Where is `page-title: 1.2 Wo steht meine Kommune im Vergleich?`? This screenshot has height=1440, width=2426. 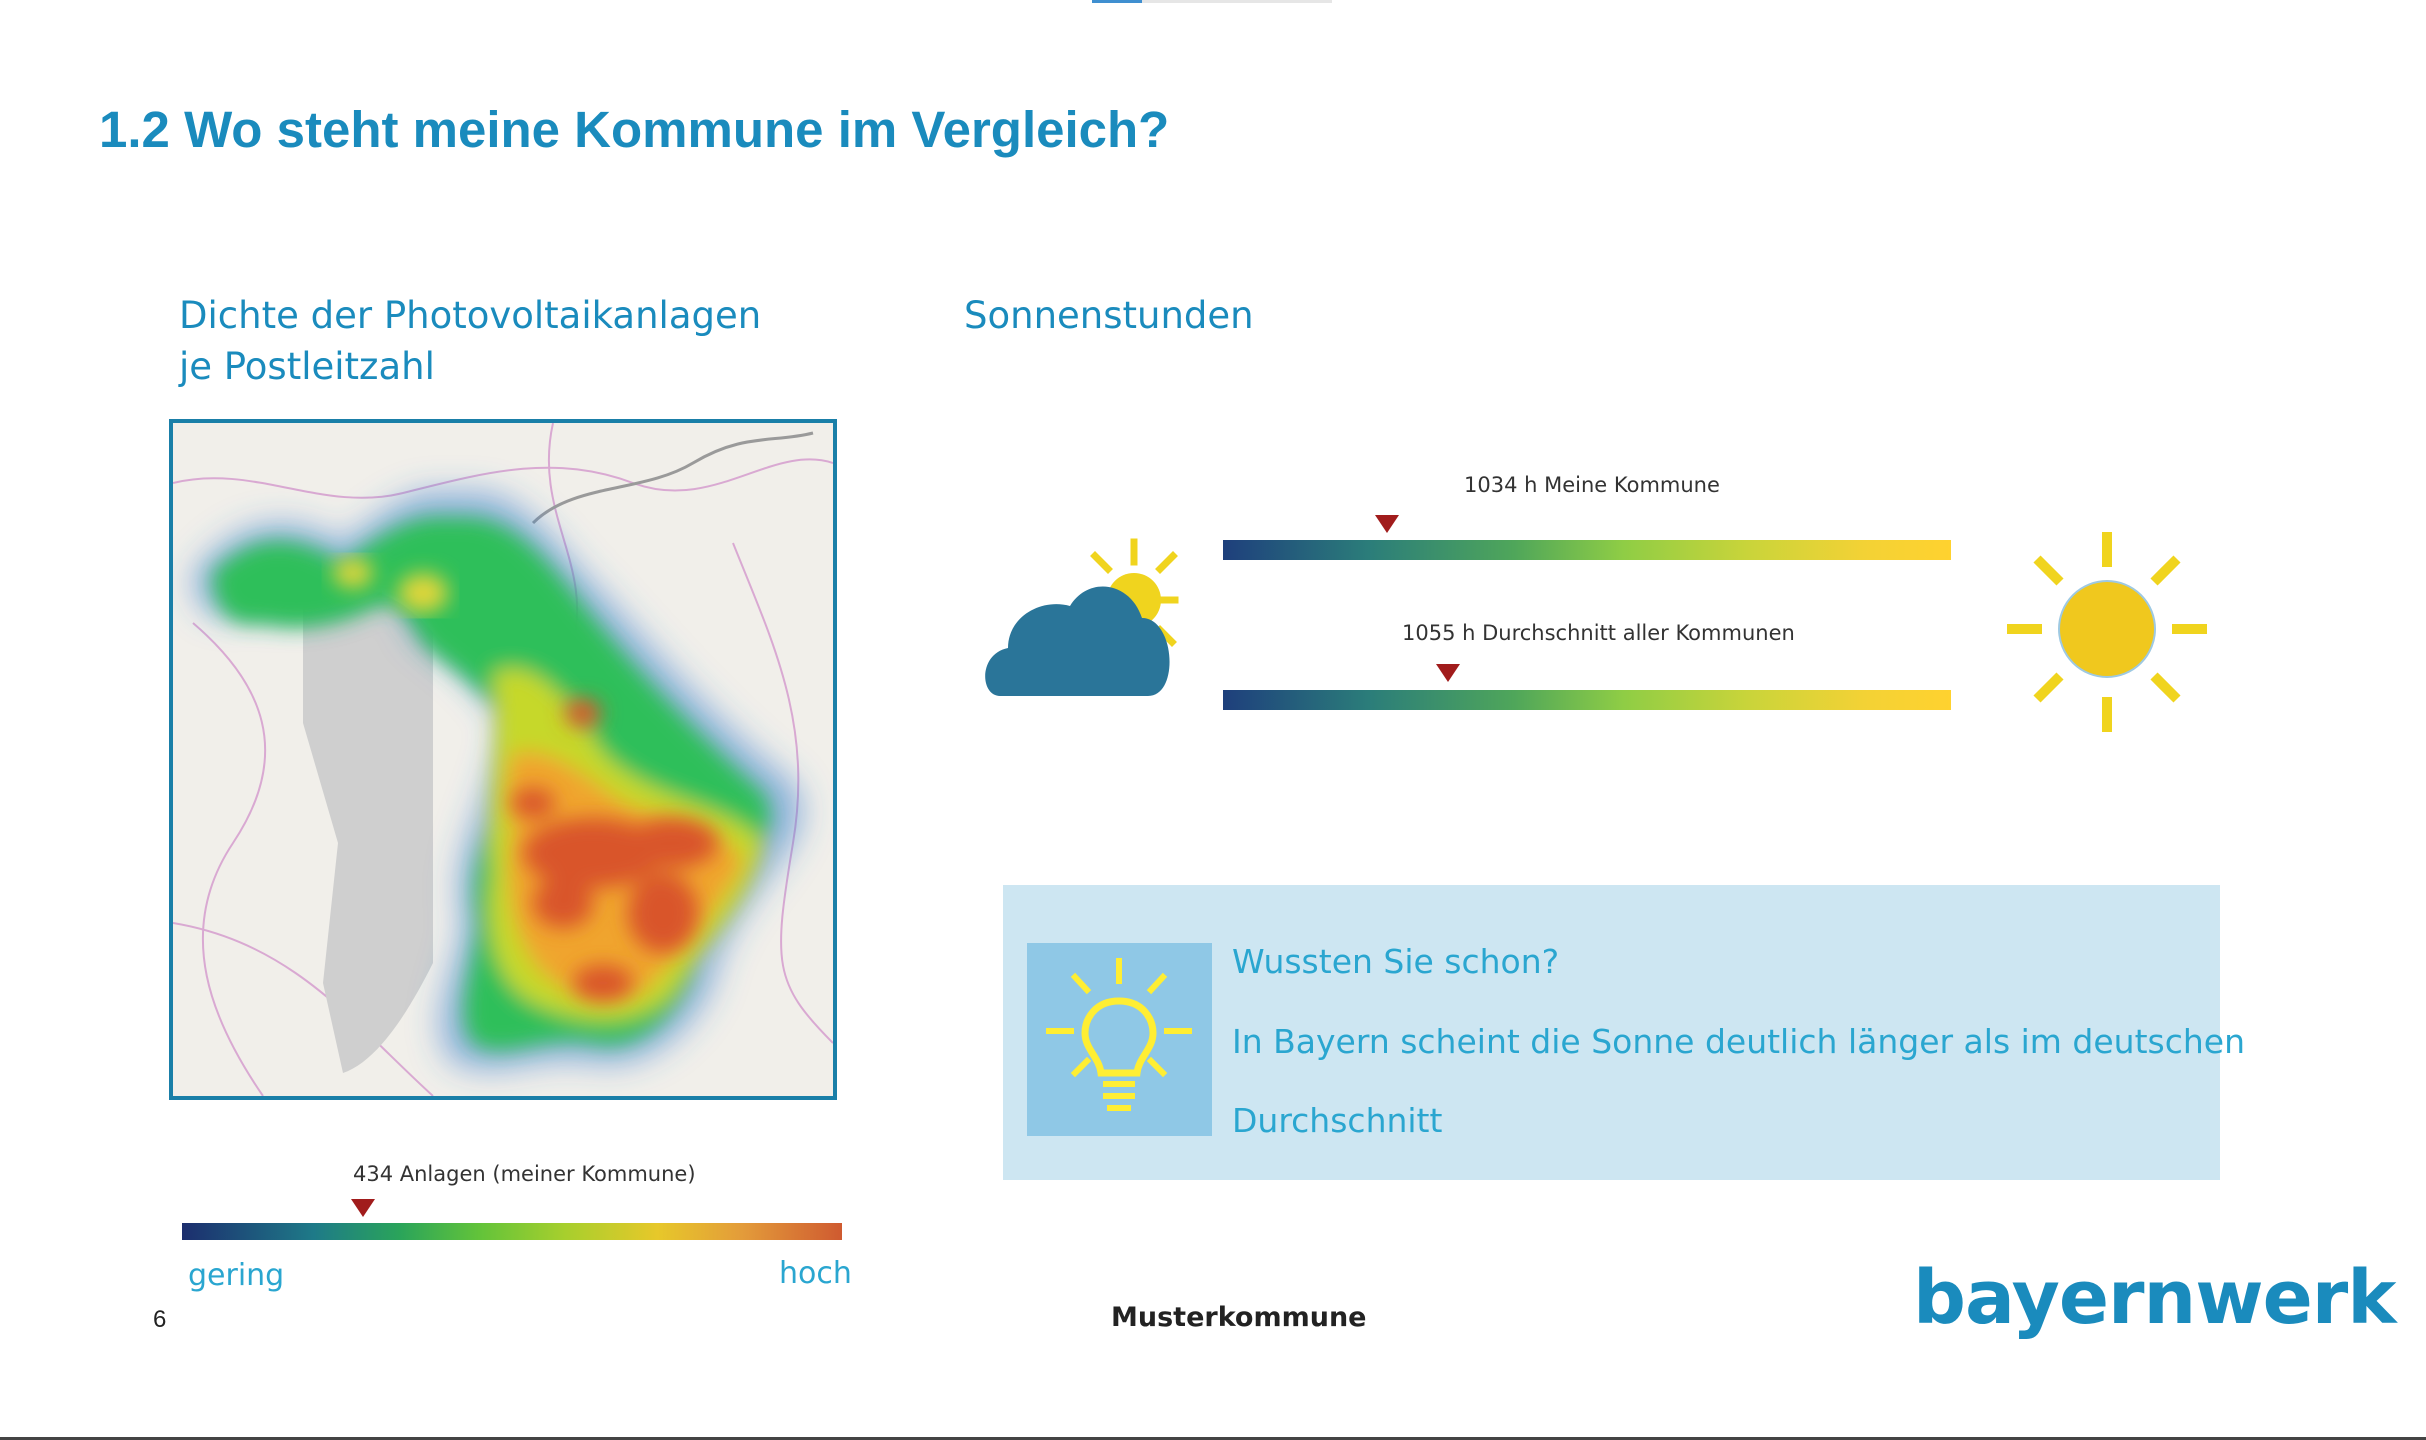
page-title: 1.2 Wo steht meine Kommune im Vergleich? is located at coordinates (634, 129).